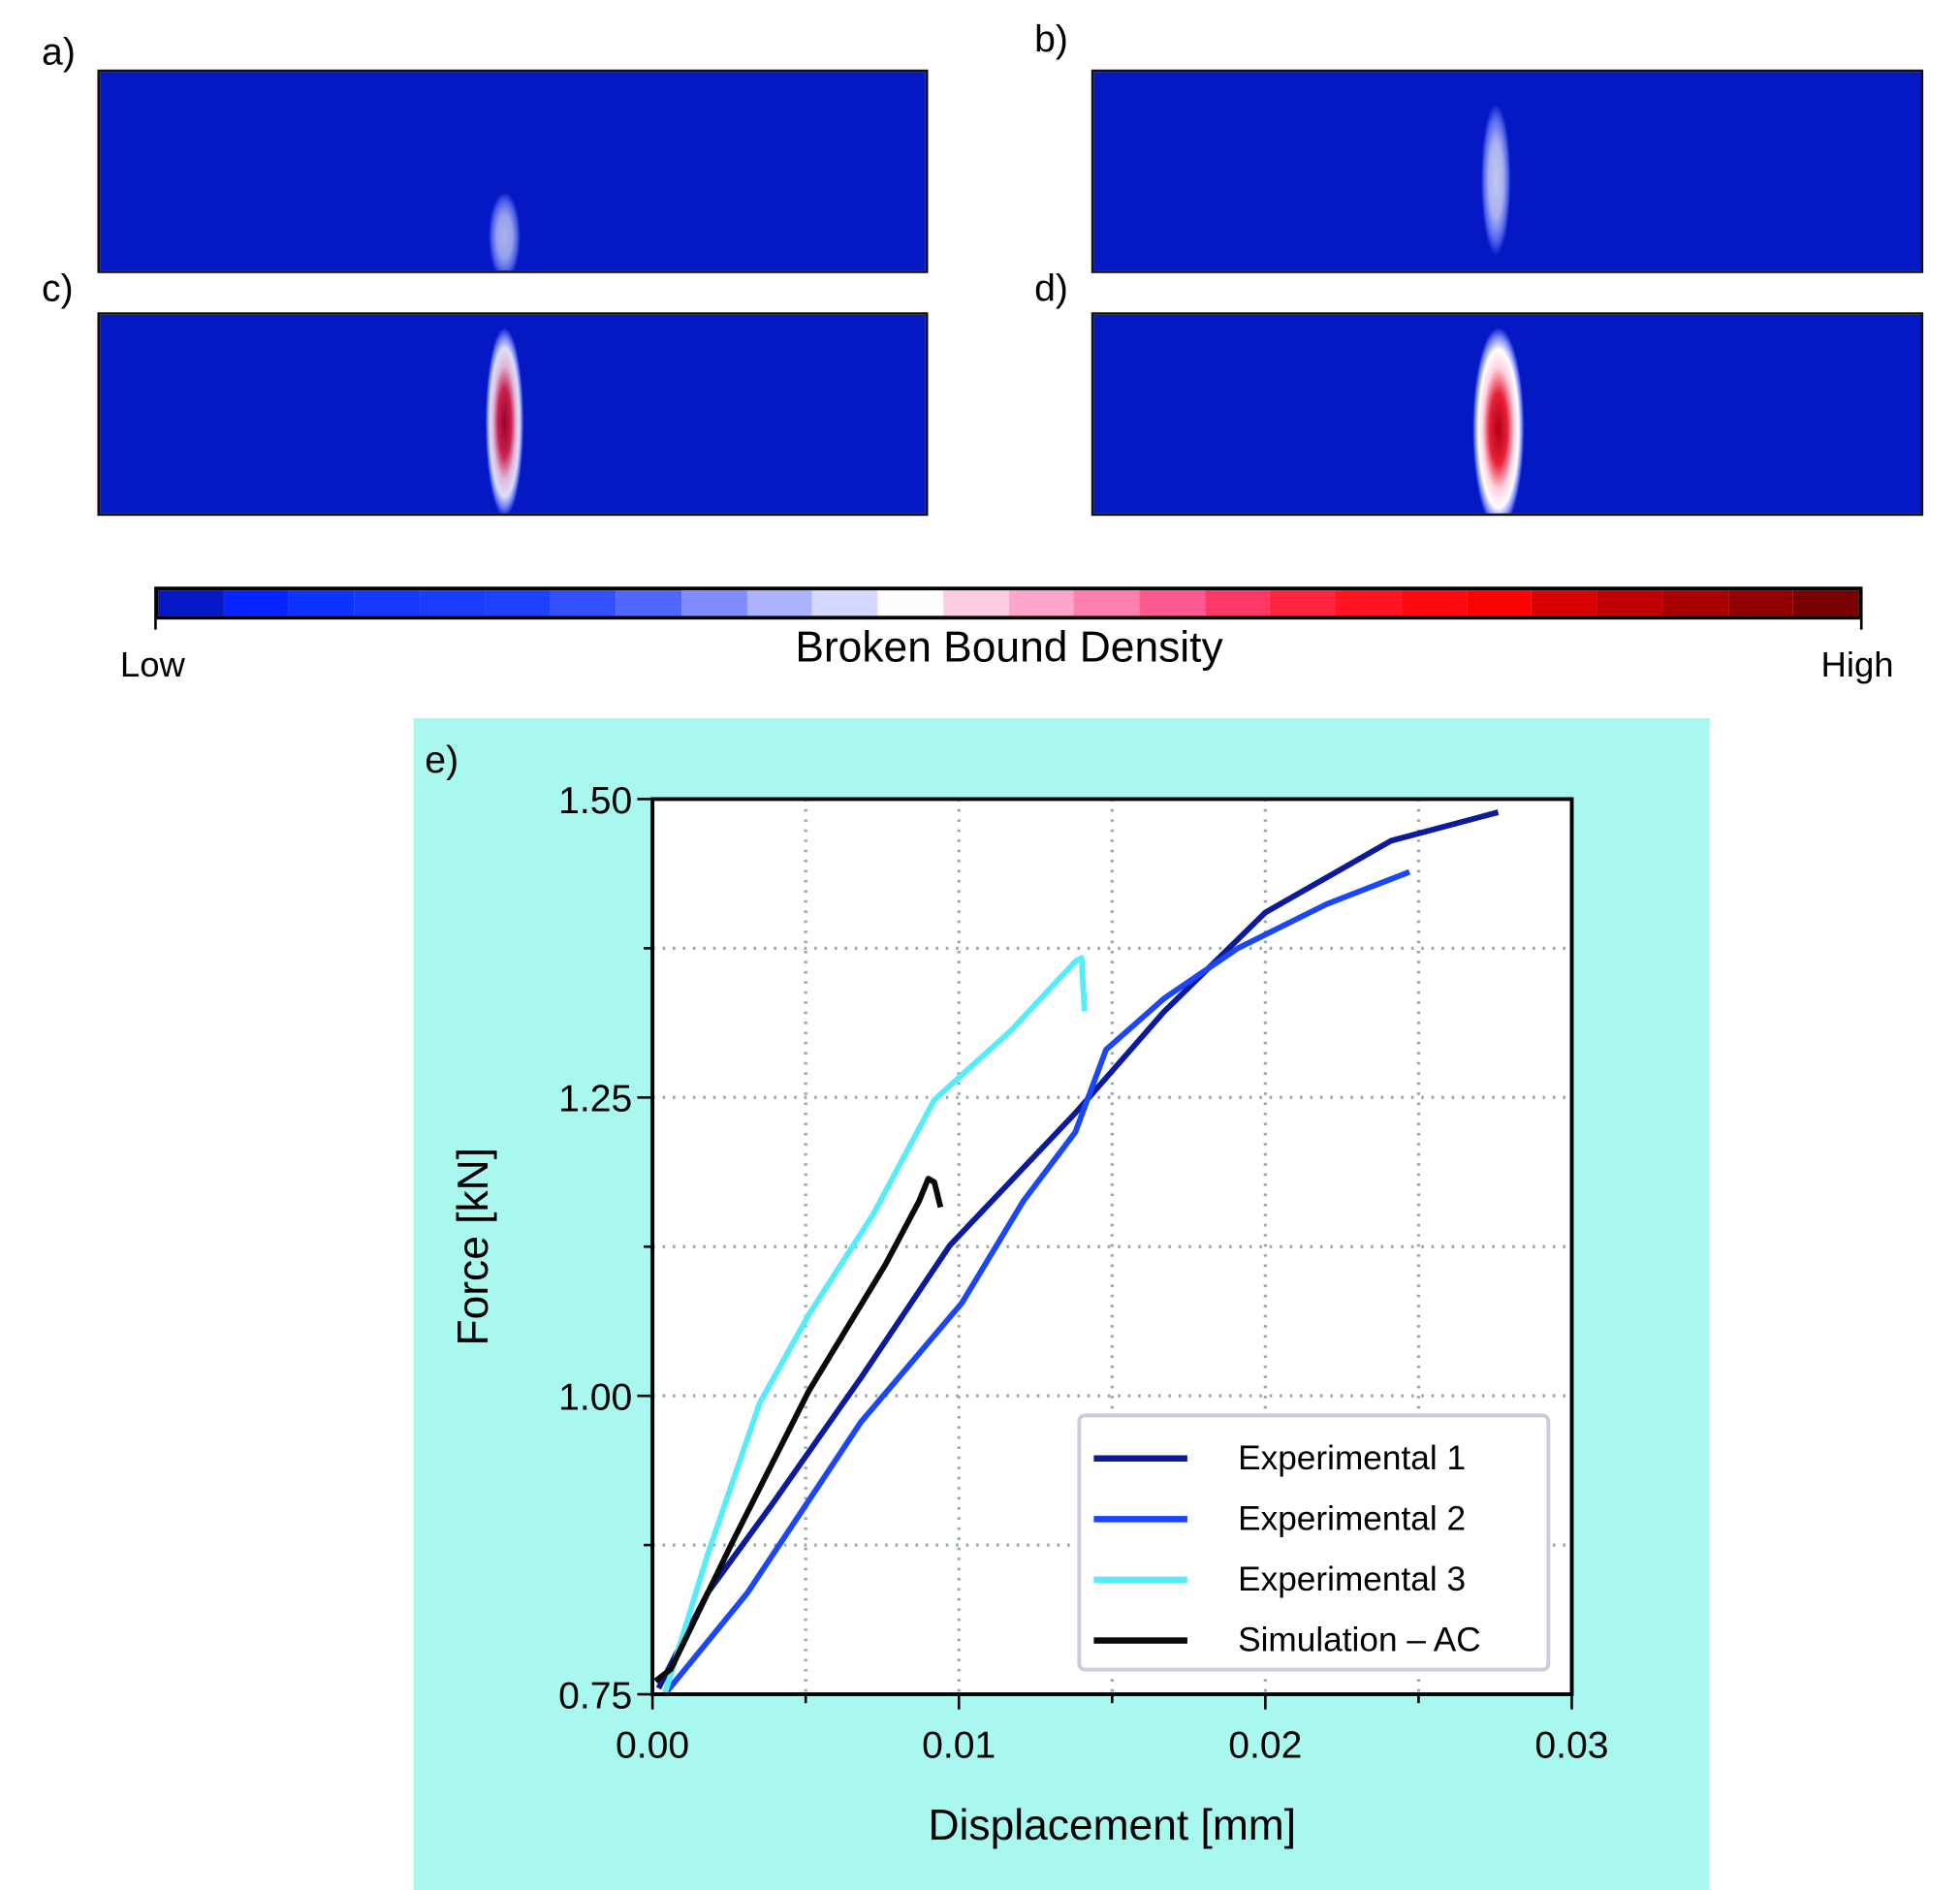 The width and height of the screenshot is (1960, 1890). What do you see at coordinates (513, 171) in the screenshot?
I see `heatmap-panel-a` at bounding box center [513, 171].